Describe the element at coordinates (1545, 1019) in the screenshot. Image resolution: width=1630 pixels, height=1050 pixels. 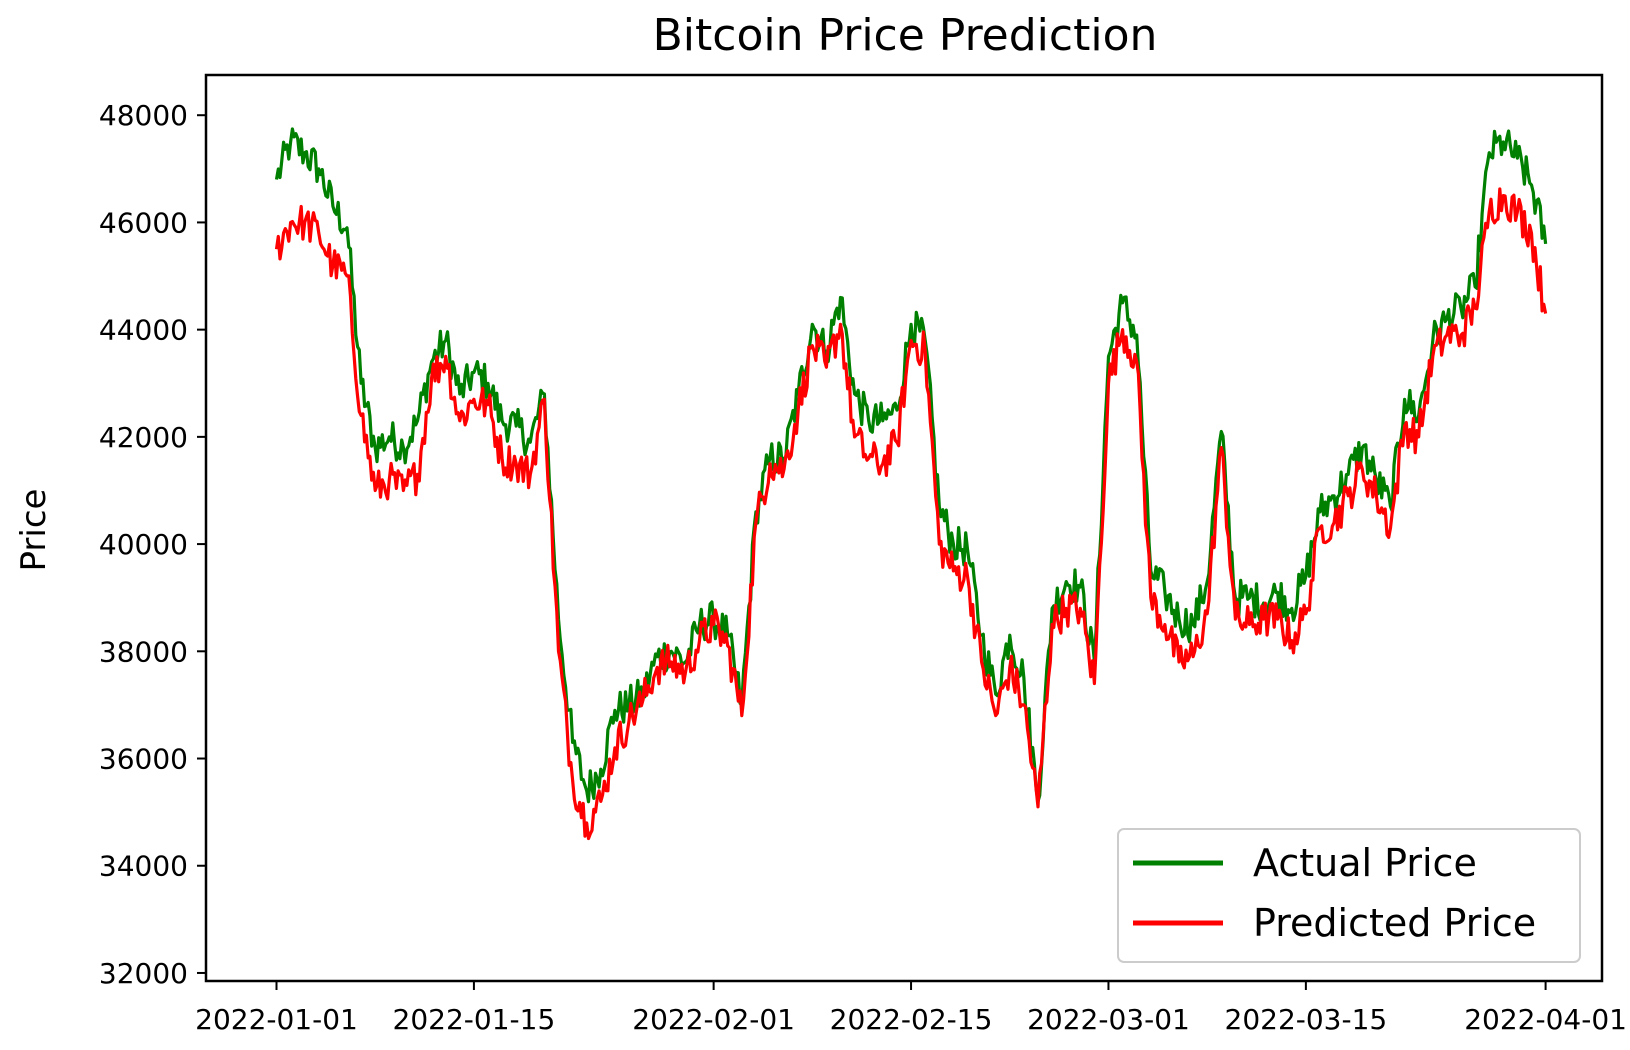
I see `x-tick-label: 2022-04-01` at that location.